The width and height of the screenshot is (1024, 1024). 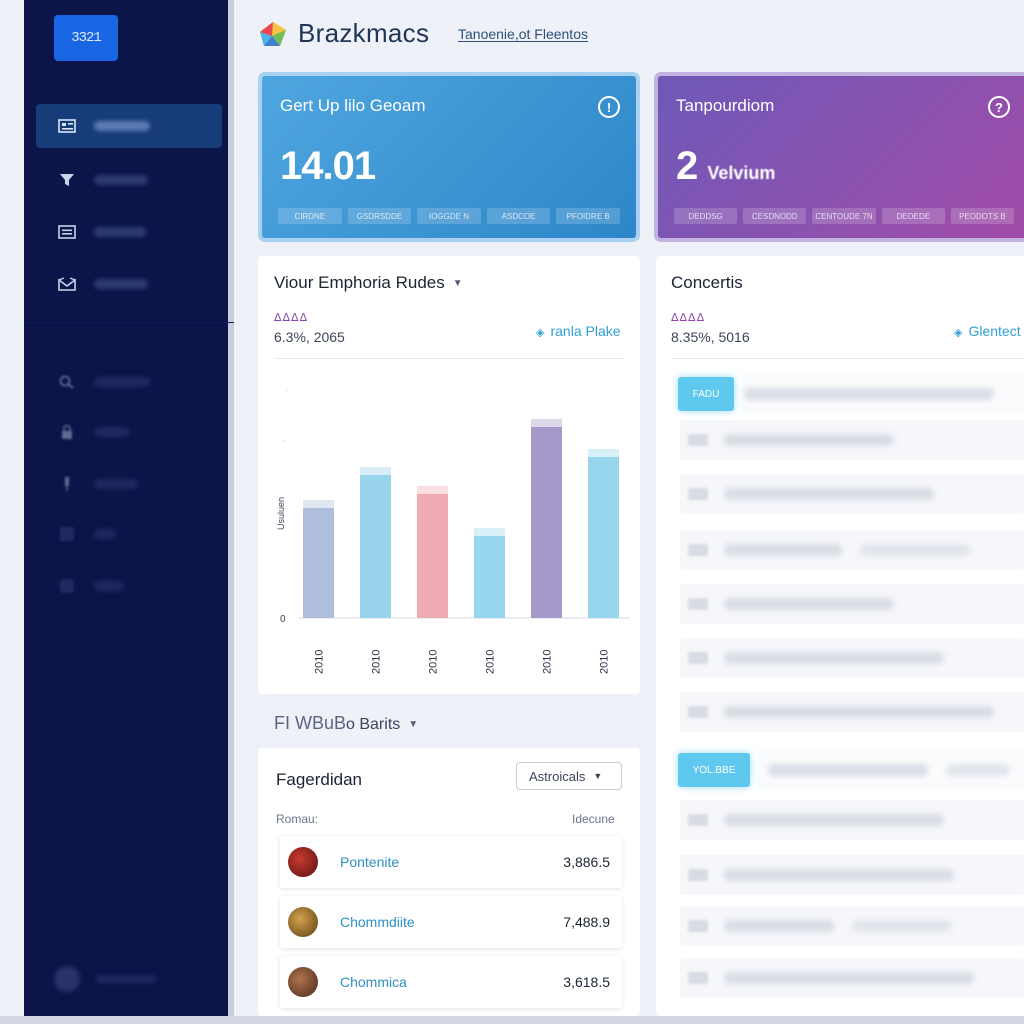 What do you see at coordinates (569, 776) in the screenshot?
I see `filter-dropdown: Astroicals ▼` at bounding box center [569, 776].